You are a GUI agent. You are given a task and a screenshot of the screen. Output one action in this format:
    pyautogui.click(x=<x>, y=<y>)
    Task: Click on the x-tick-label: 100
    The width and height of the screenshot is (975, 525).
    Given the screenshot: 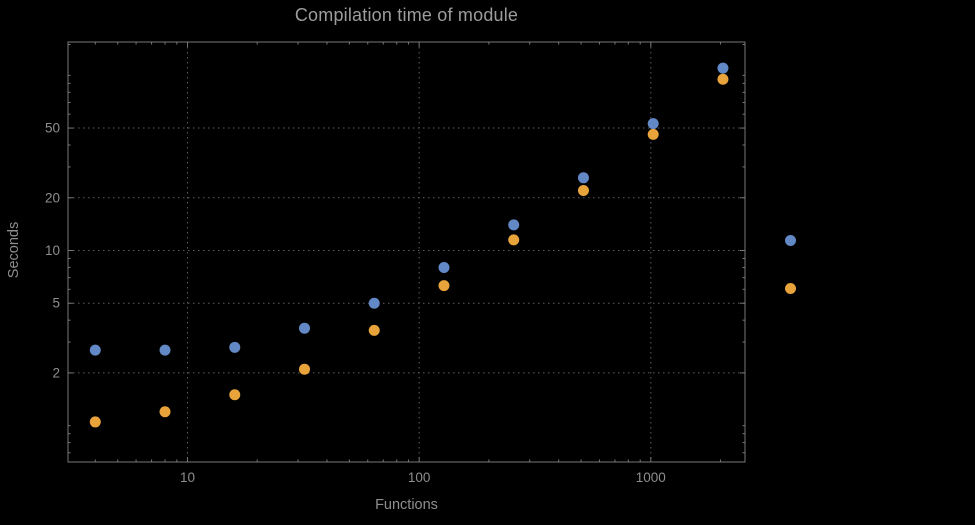 What is the action you would take?
    pyautogui.click(x=419, y=477)
    